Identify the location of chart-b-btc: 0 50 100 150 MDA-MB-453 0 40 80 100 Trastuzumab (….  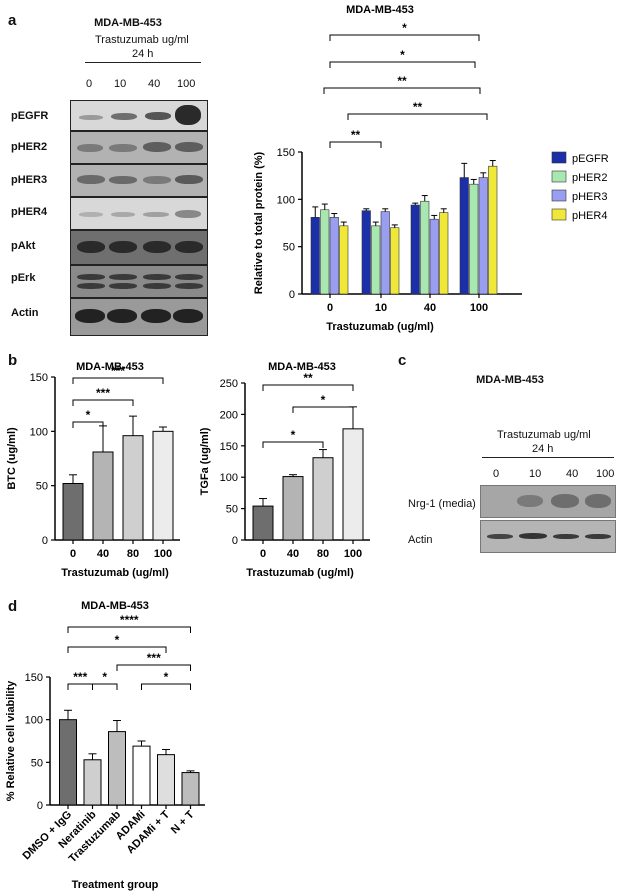
(93, 470).